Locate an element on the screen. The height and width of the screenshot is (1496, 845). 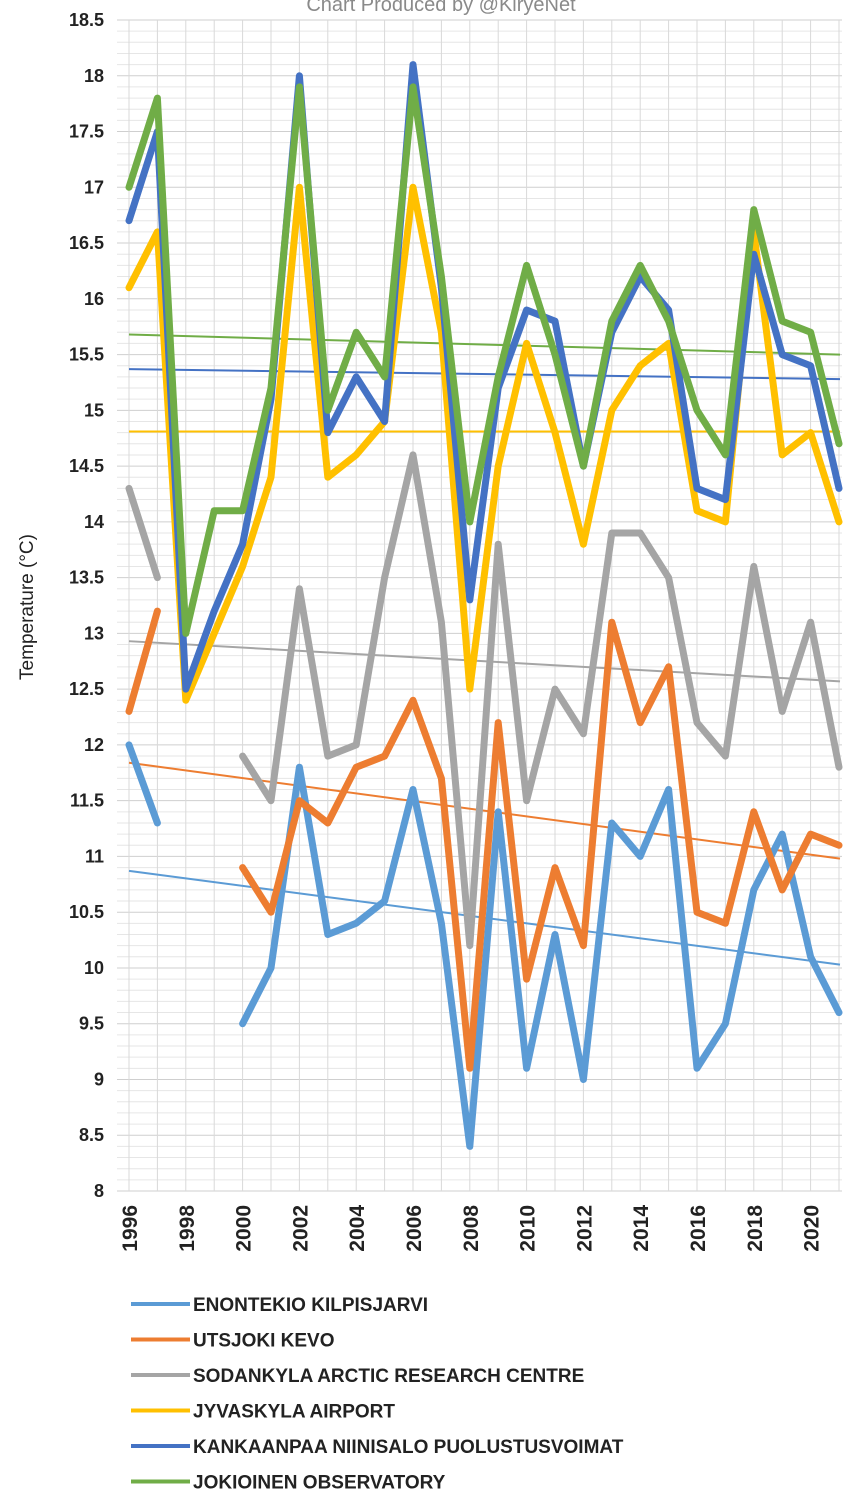
legend-label: SODANKYLA ARCTIC RESEARCH CENTRE is located at coordinates (388, 1376).